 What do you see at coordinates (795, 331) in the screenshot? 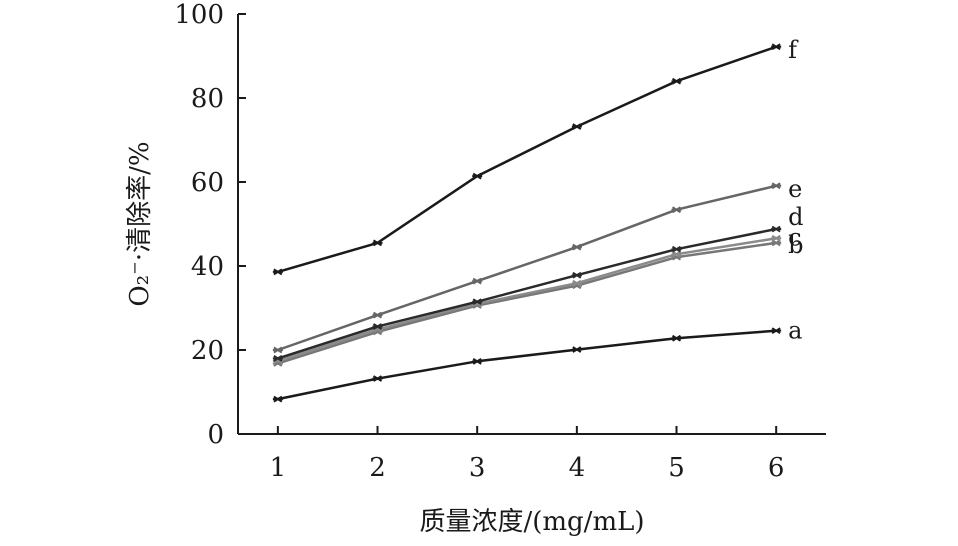
I see `series-label-a: a` at bounding box center [795, 331].